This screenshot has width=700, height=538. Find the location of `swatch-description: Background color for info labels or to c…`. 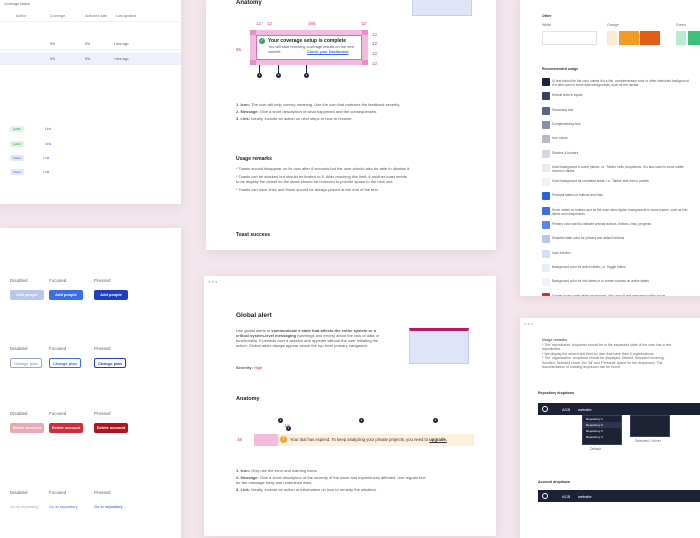

swatch-description: Background color for info labels or to c… is located at coordinates (600, 281).